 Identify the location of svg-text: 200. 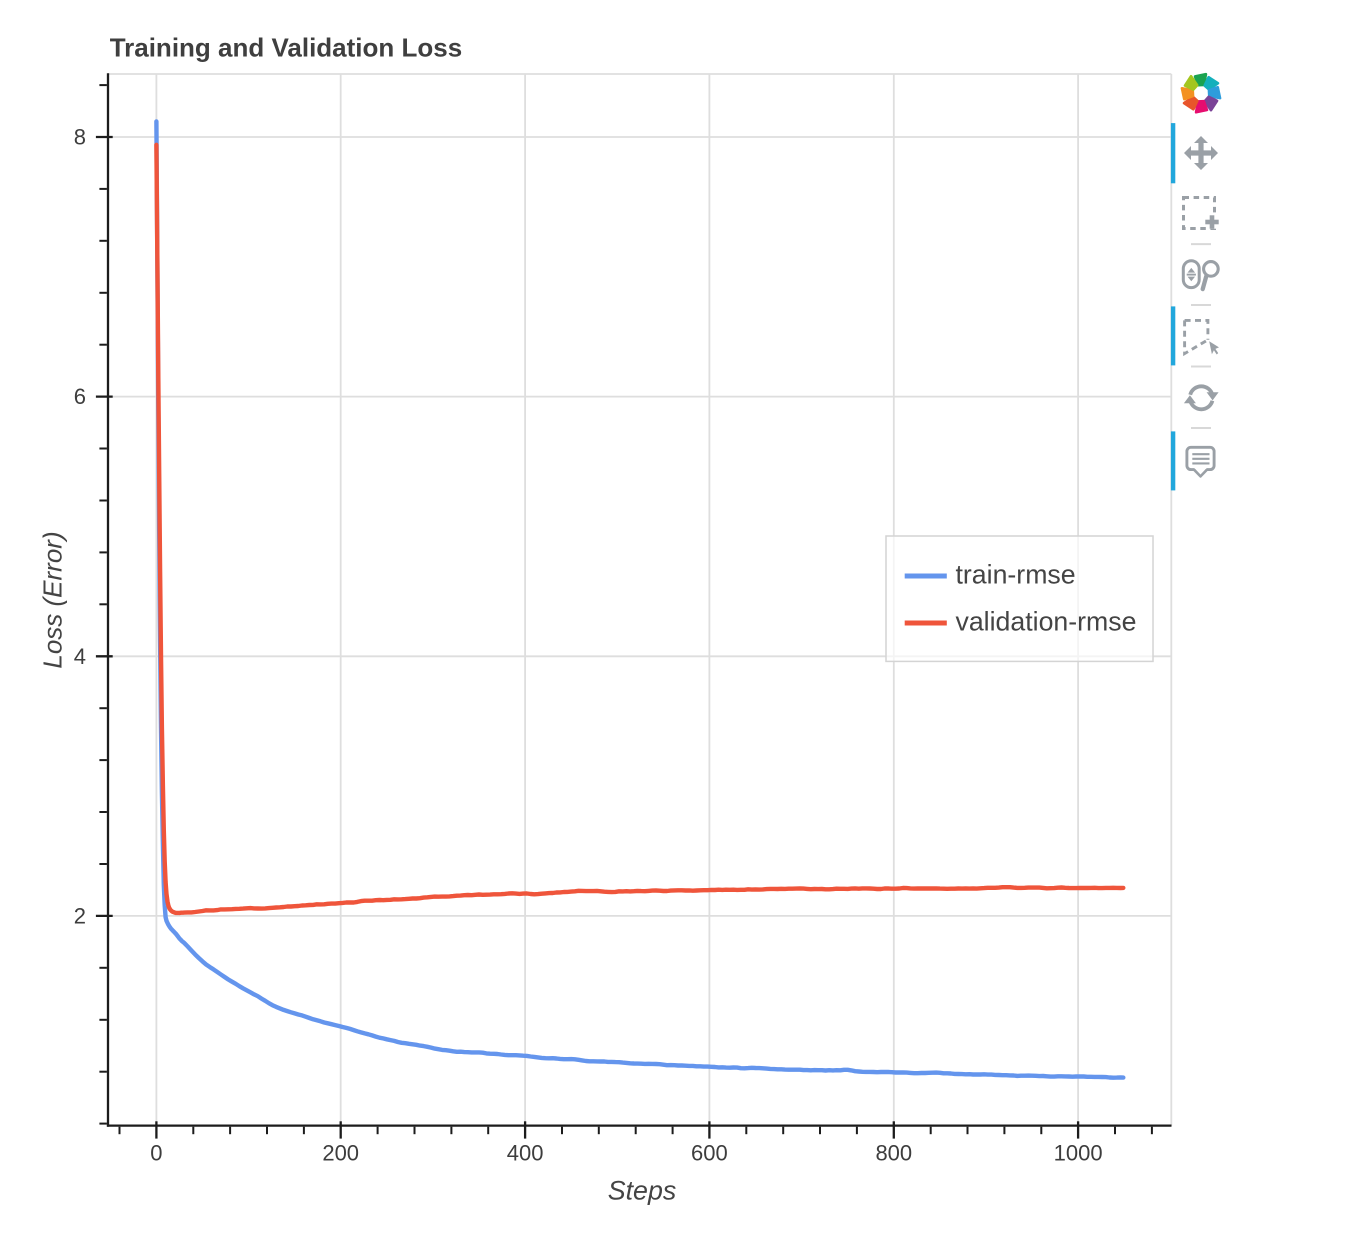
(340, 1153).